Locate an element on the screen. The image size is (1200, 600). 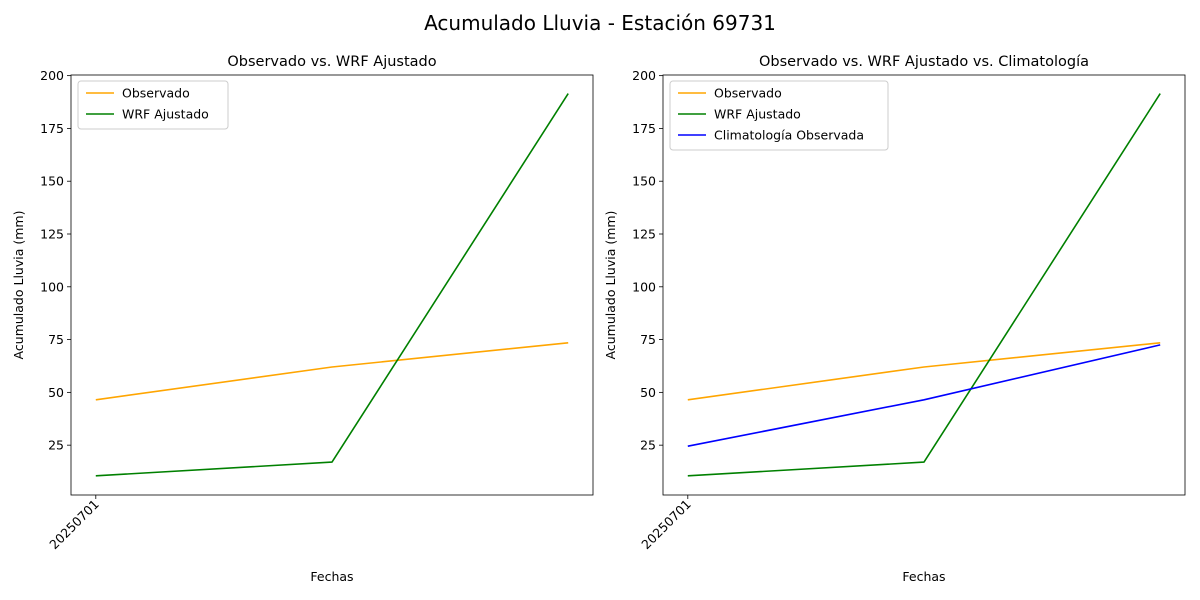
chart-title: Observado vs. WRF Ajustado is located at coordinates (331, 62).